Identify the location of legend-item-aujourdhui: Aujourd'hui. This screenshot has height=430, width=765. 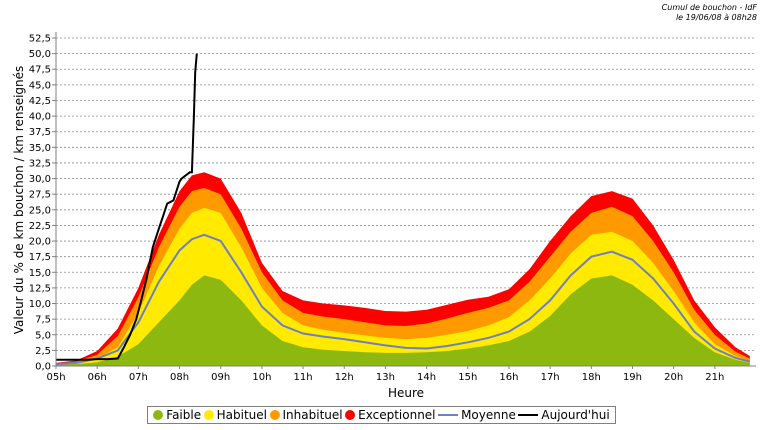
(564, 415).